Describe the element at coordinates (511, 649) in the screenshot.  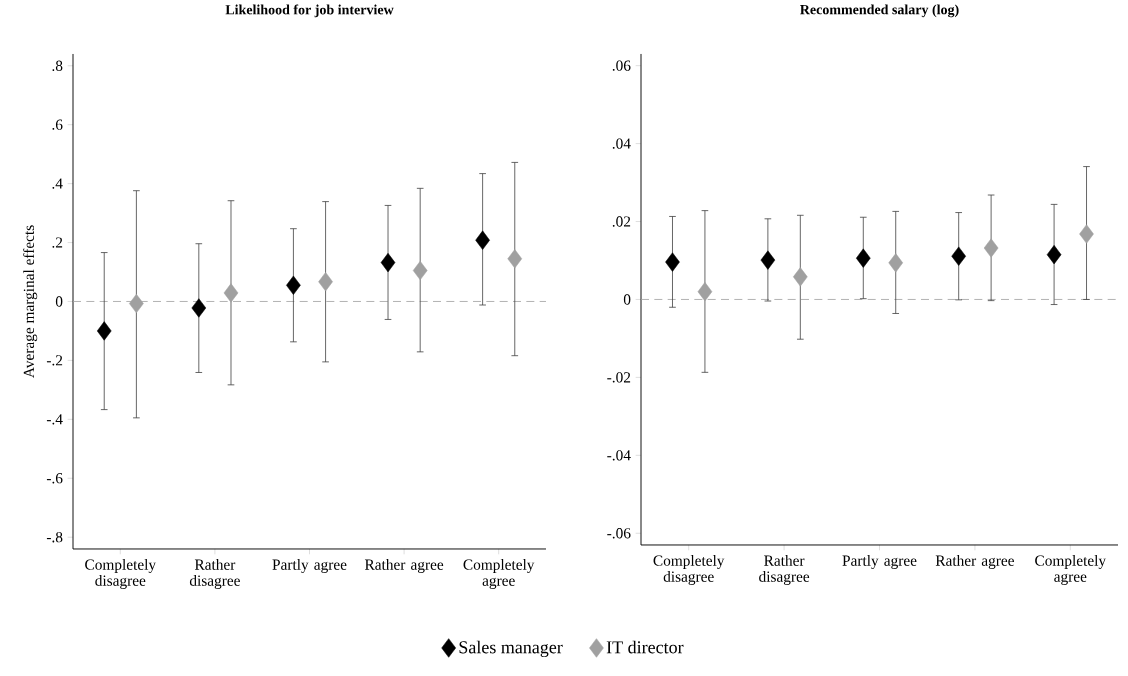
I see `legend-label: Sales manager` at that location.